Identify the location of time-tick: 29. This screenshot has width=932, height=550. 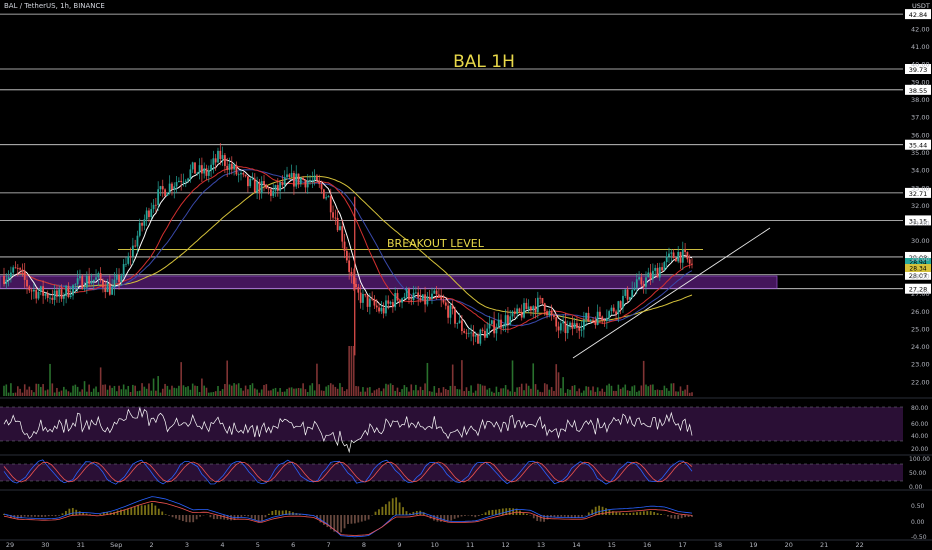
(10, 545).